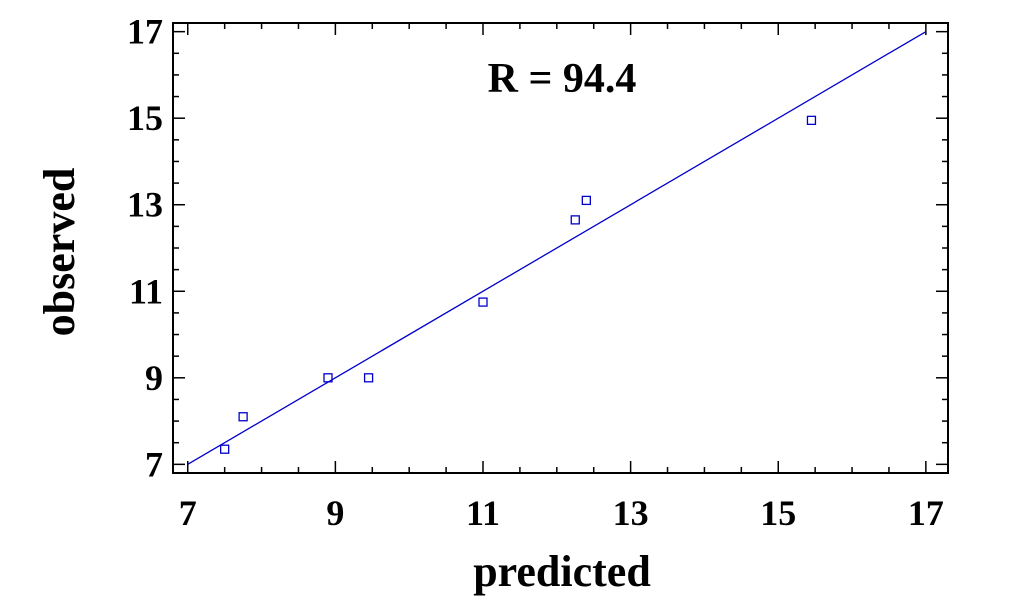  I want to click on x-tick-label: 11, so click(483, 513).